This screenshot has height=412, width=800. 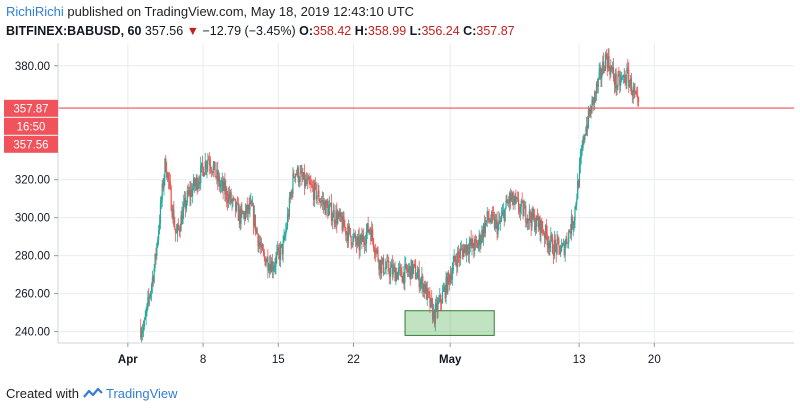 What do you see at coordinates (35, 11) in the screenshot?
I see `author-link: RichiRichi` at bounding box center [35, 11].